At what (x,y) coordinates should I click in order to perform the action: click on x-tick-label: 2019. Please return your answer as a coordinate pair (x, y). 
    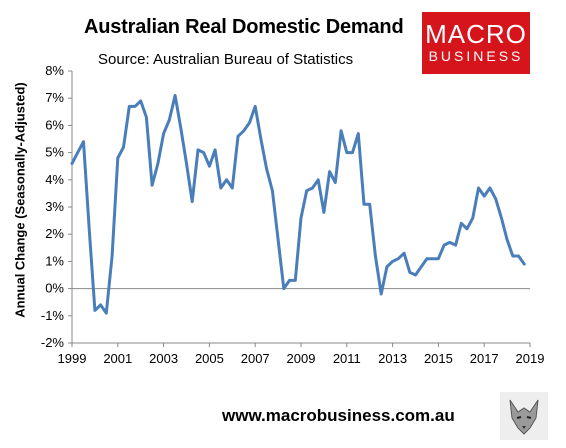
    Looking at the image, I should click on (530, 358).